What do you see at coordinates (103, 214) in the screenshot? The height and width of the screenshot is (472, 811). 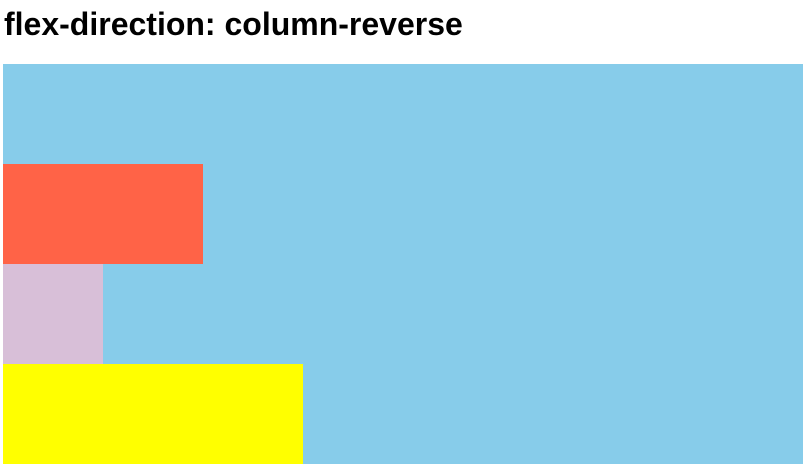 I see `flex-item-tomato` at bounding box center [103, 214].